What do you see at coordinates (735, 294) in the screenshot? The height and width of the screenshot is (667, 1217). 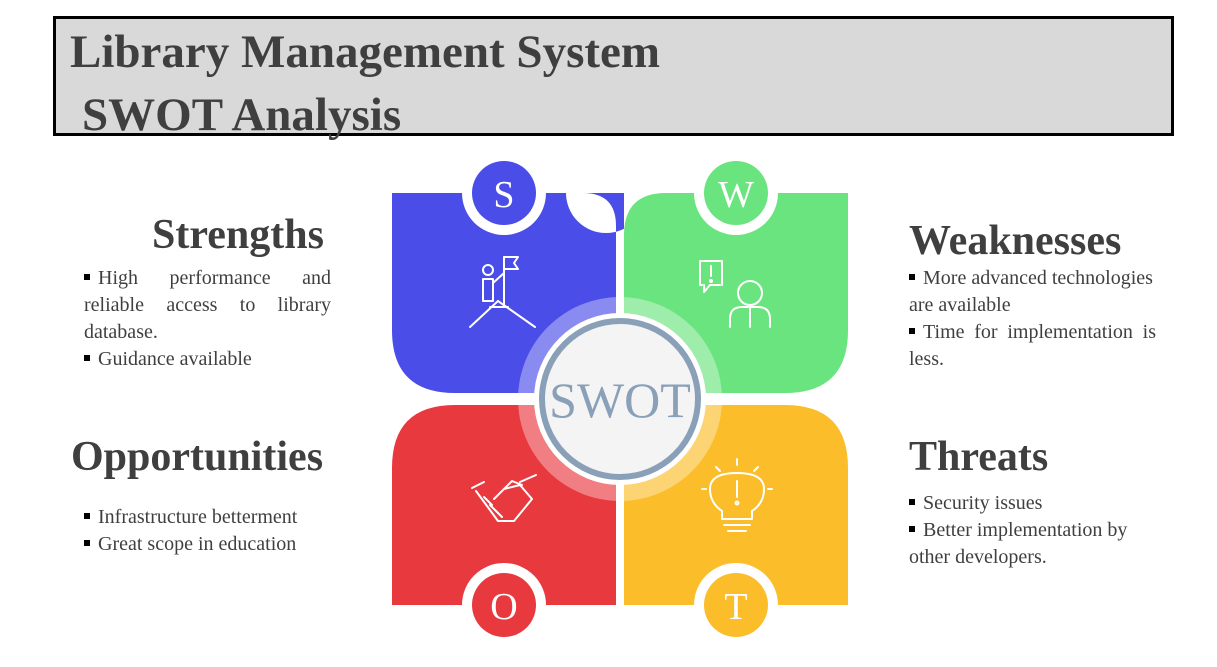 I see `person-alert-icon` at bounding box center [735, 294].